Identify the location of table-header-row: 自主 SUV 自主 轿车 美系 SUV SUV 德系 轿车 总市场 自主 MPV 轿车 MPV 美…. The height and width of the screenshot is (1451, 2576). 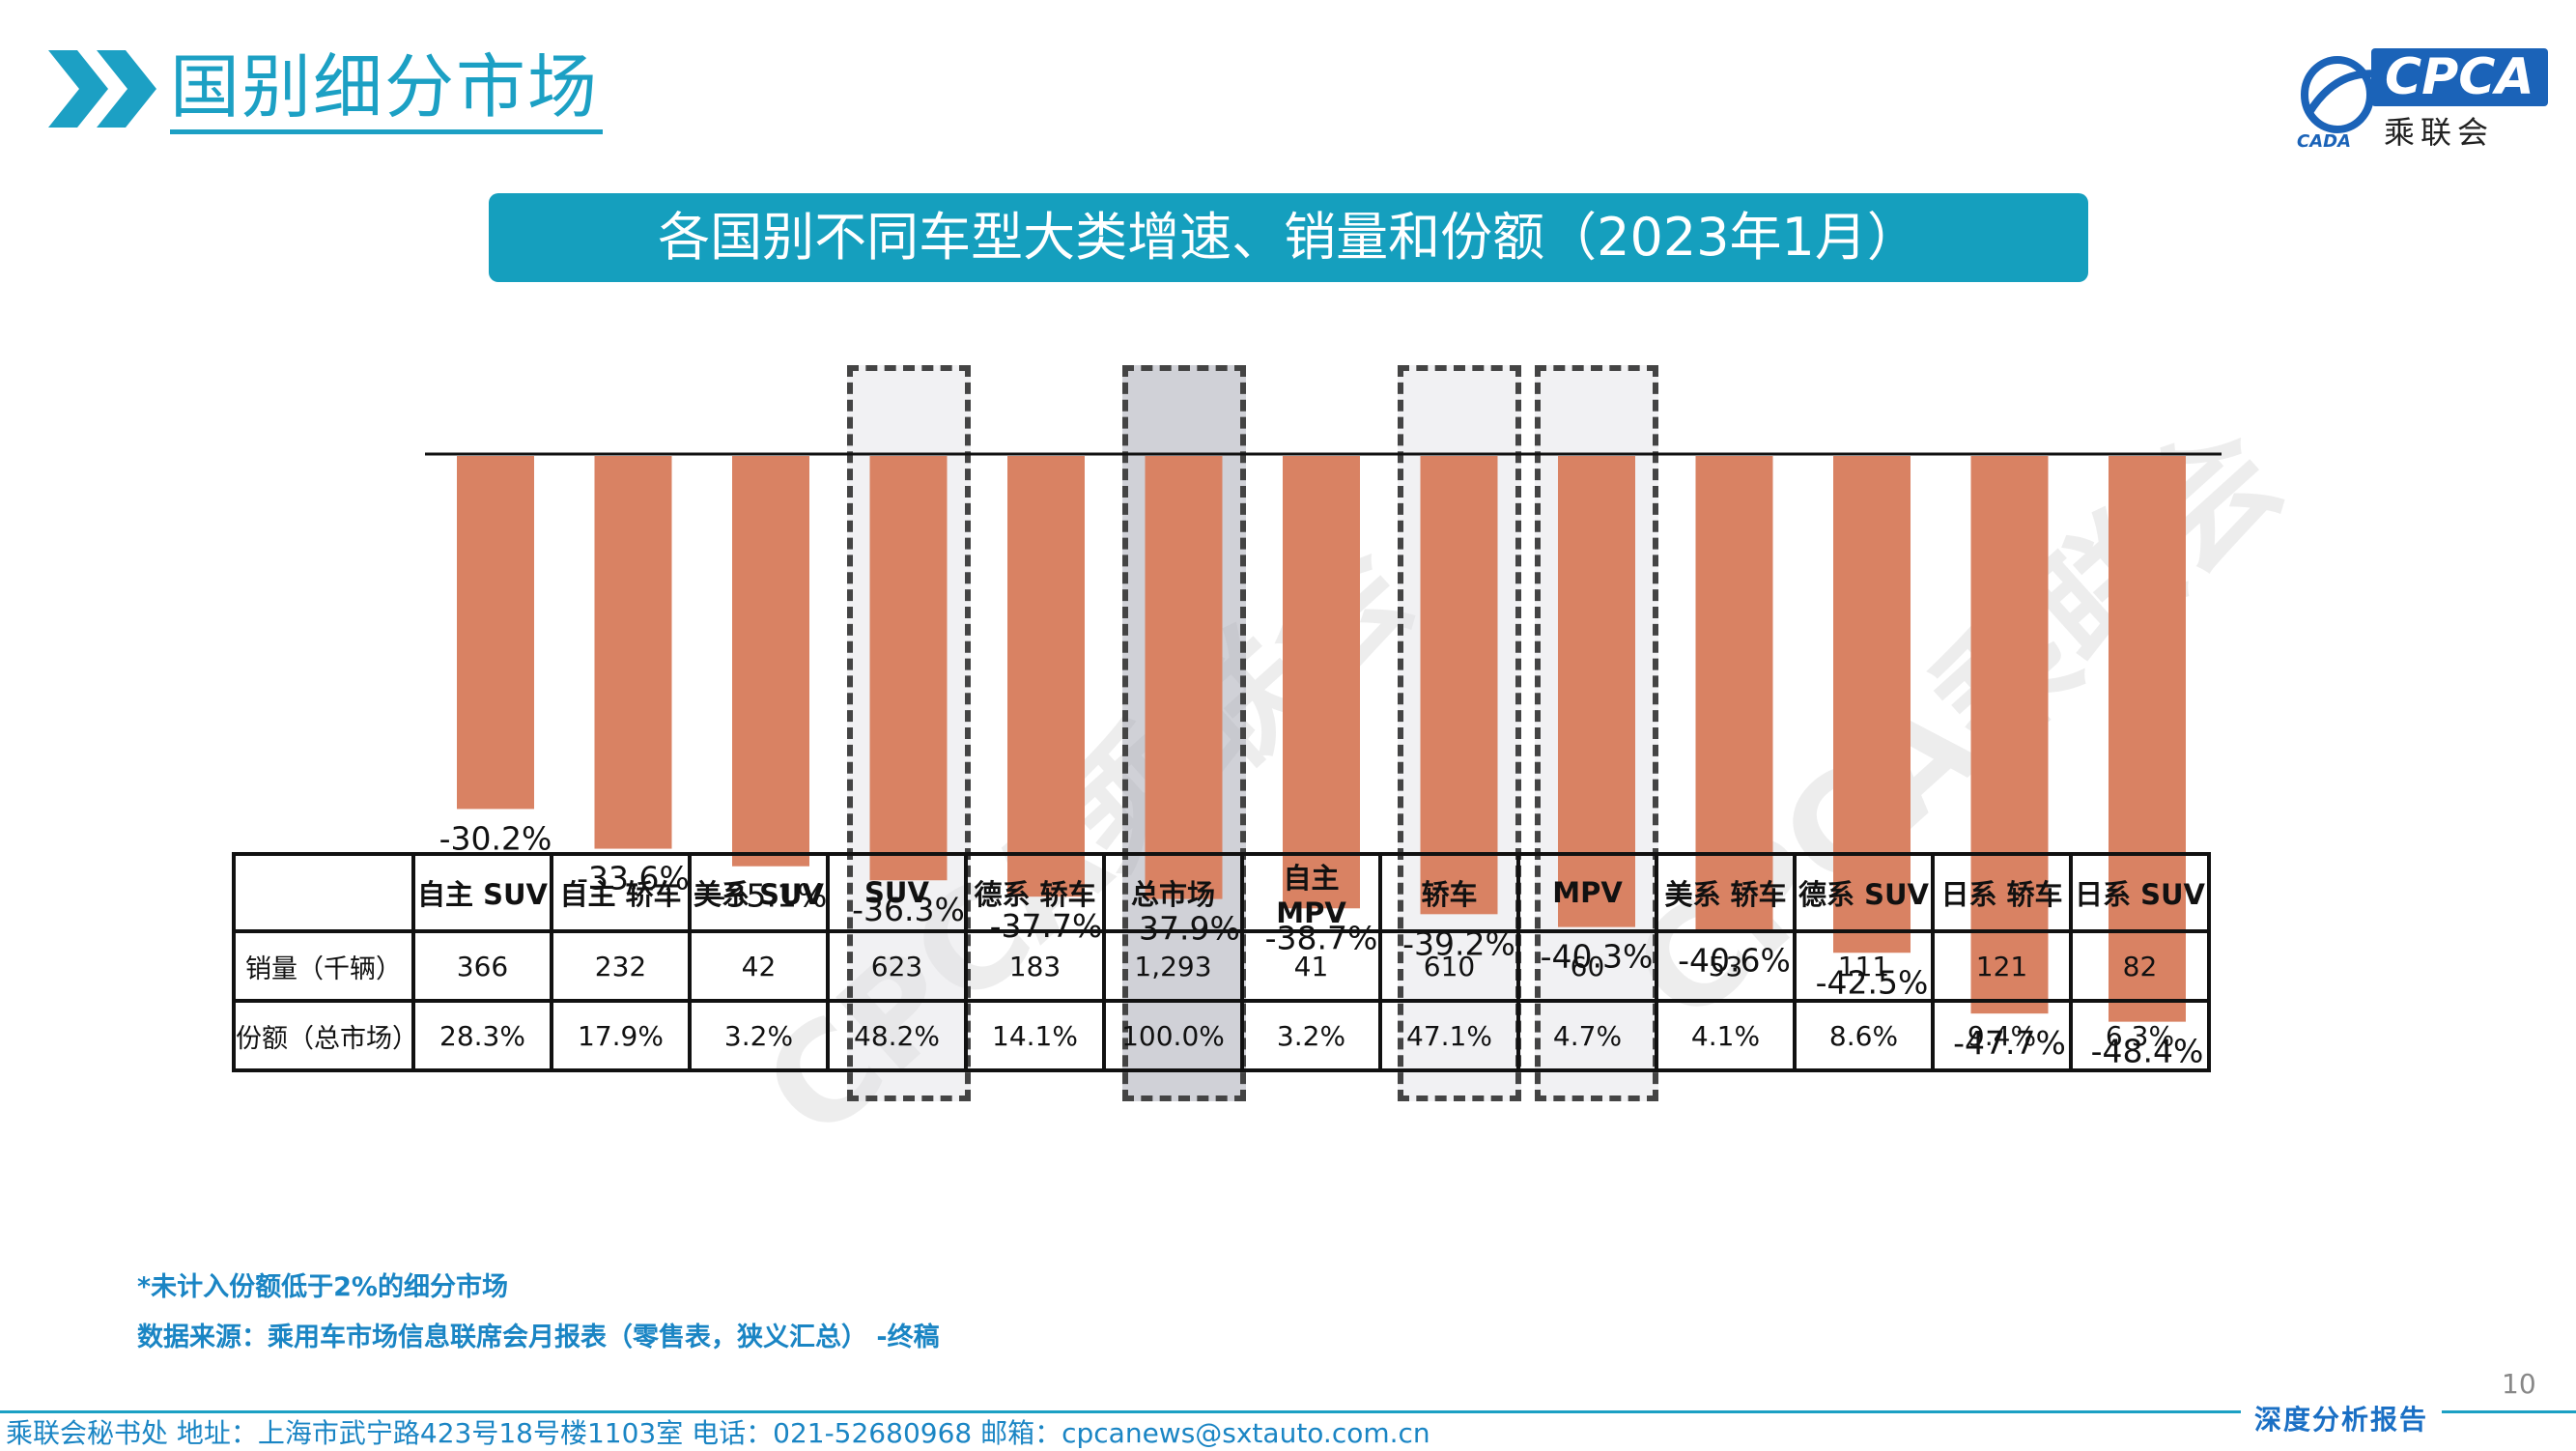
(1221, 892).